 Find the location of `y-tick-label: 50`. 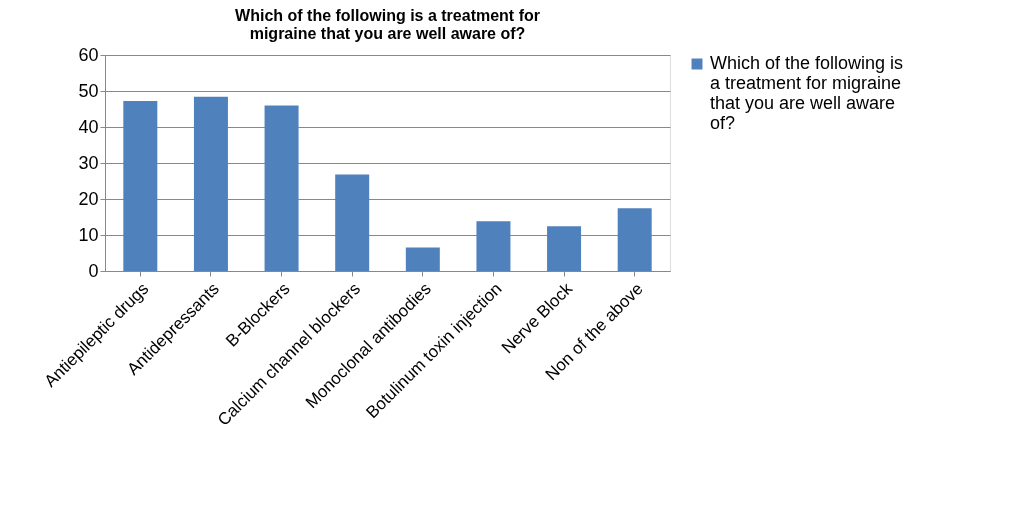

y-tick-label: 50 is located at coordinates (88, 90).